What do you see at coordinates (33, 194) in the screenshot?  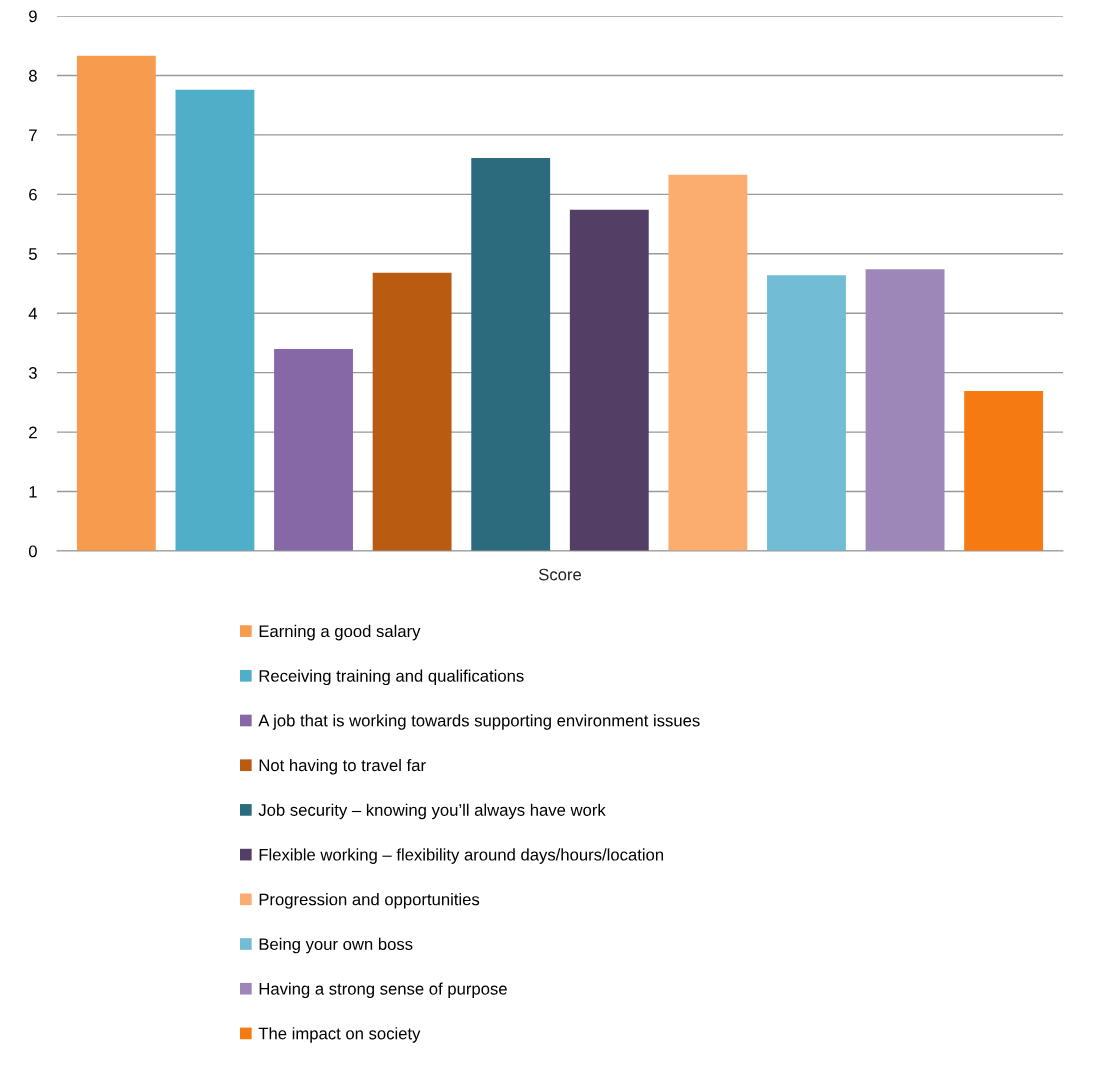 I see `y-tick-label: 6` at bounding box center [33, 194].